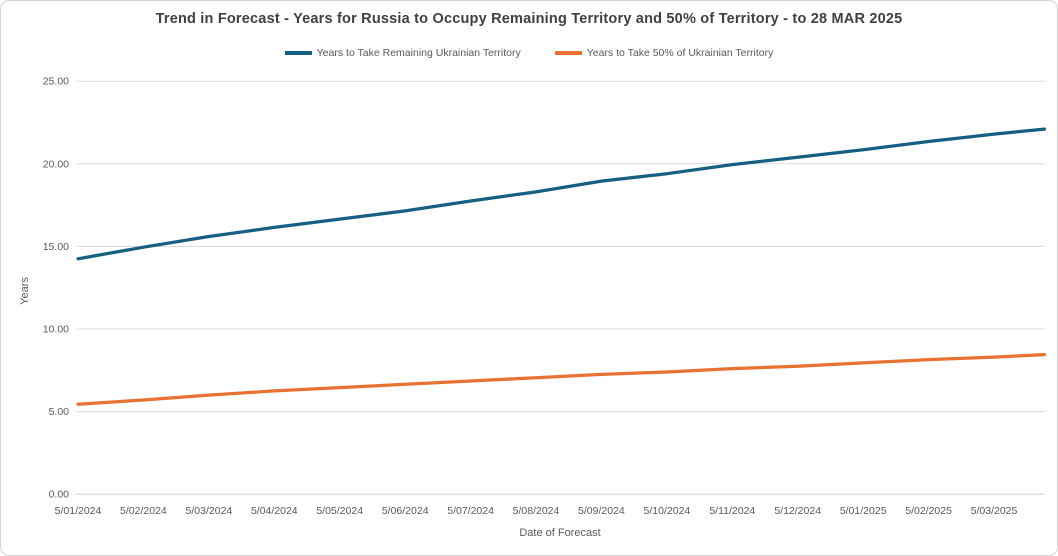  I want to click on x-tick-label: 5/08/2024, so click(536, 511).